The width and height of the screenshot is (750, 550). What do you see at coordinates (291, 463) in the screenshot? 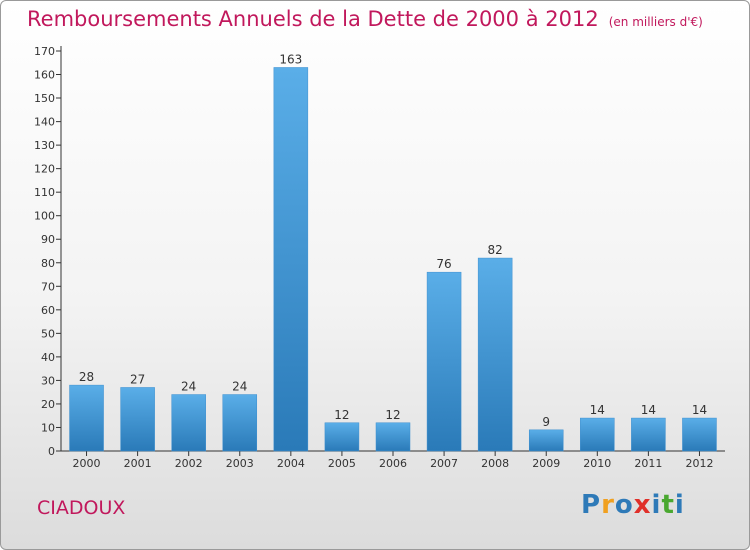
I see `x-tick-label-2004: 2004` at bounding box center [291, 463].